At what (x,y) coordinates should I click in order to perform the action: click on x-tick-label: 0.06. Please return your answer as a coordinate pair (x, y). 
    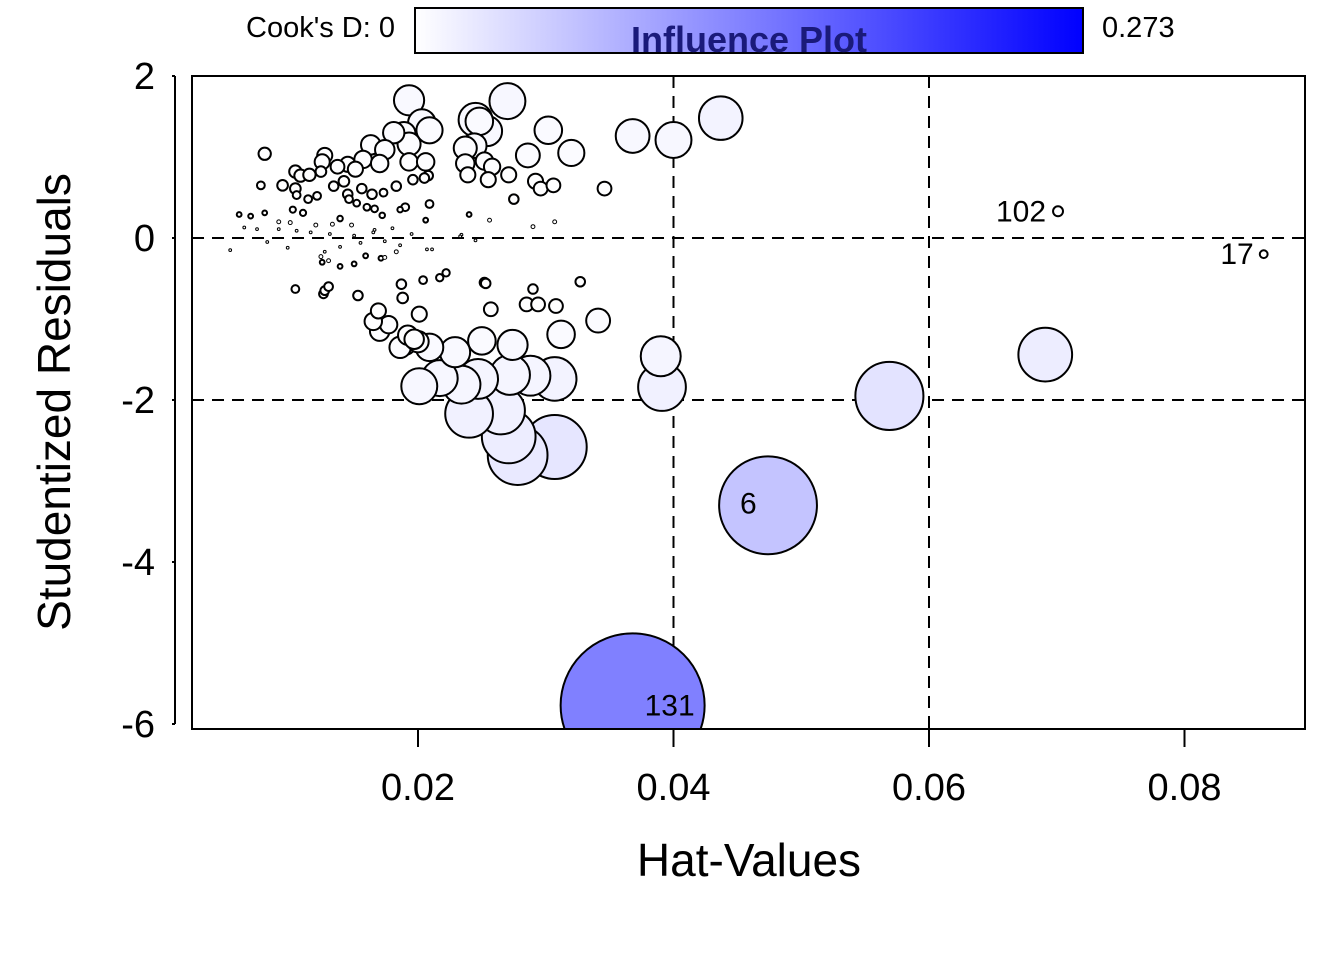
    Looking at the image, I should click on (929, 788).